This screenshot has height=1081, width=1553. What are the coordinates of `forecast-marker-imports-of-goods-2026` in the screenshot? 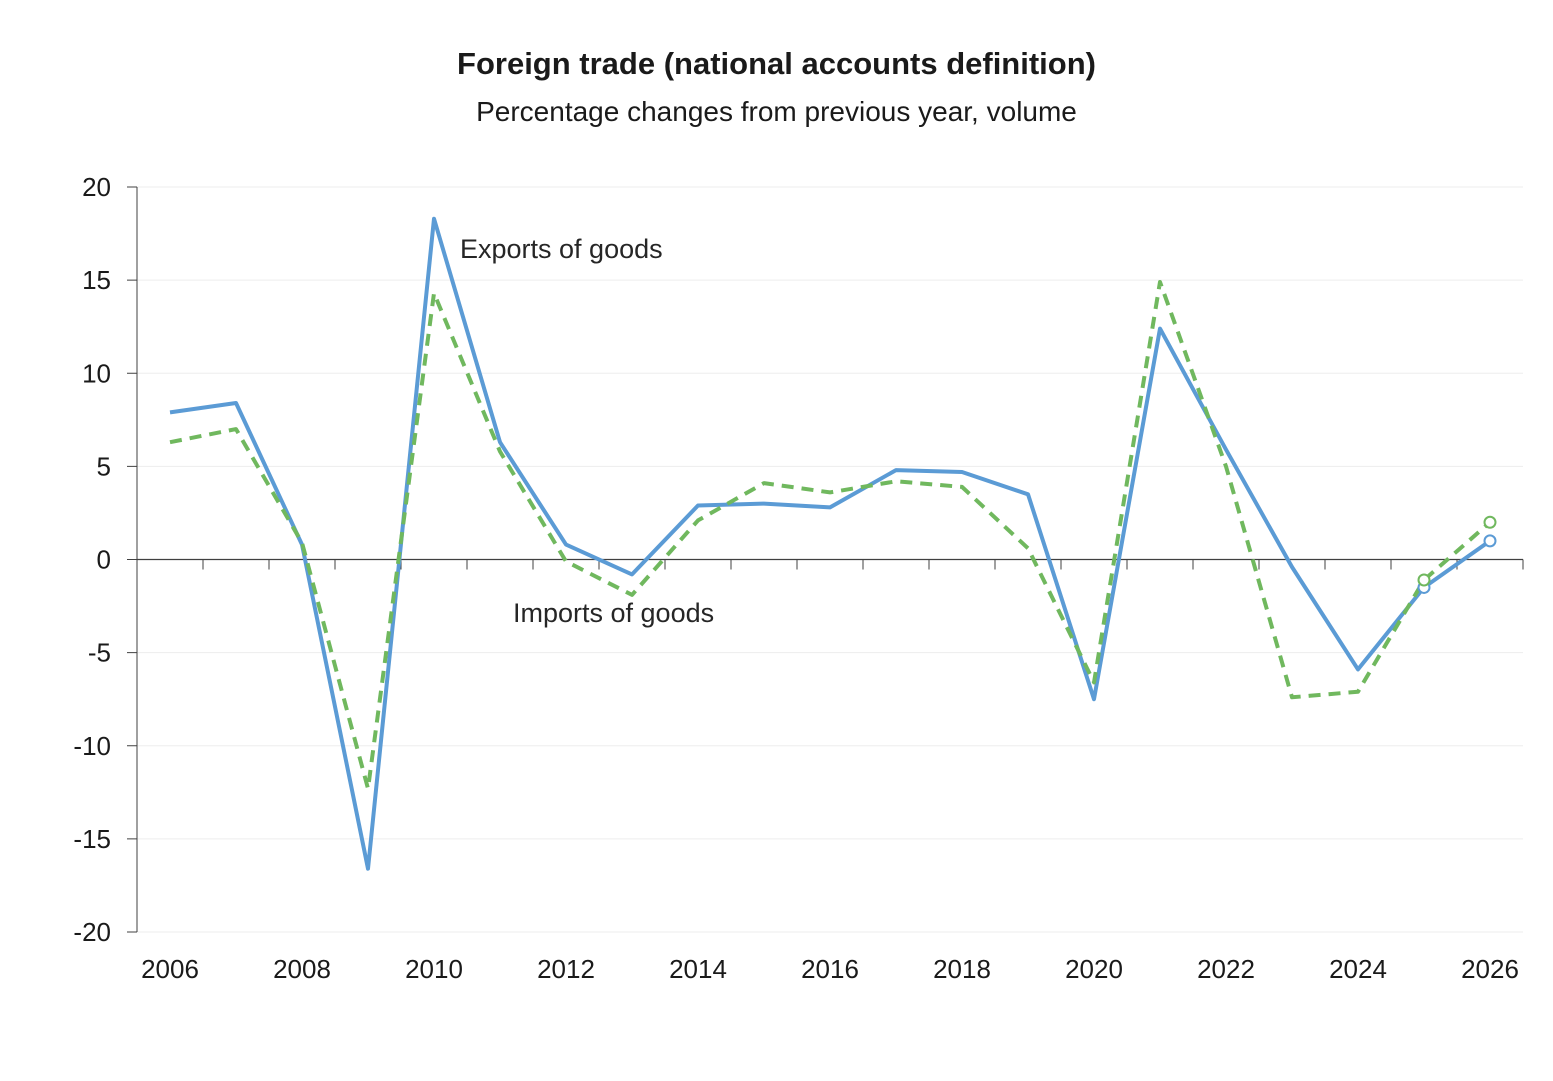 It's located at (1490, 522).